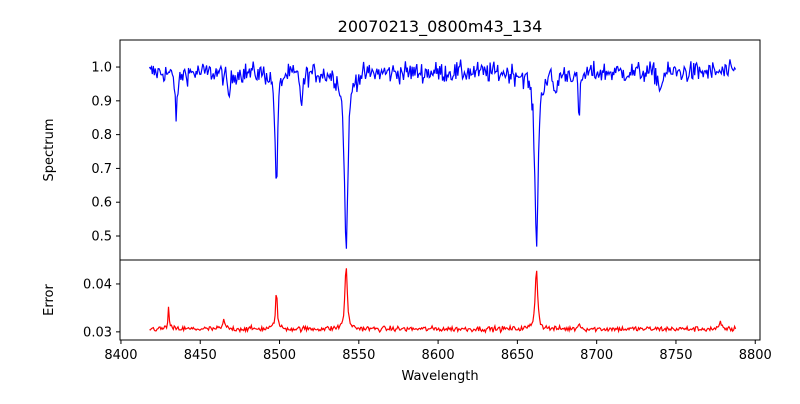 Image resolution: width=800 pixels, height=404 pixels. I want to click on x-axis-label: Wavelength, so click(439, 376).